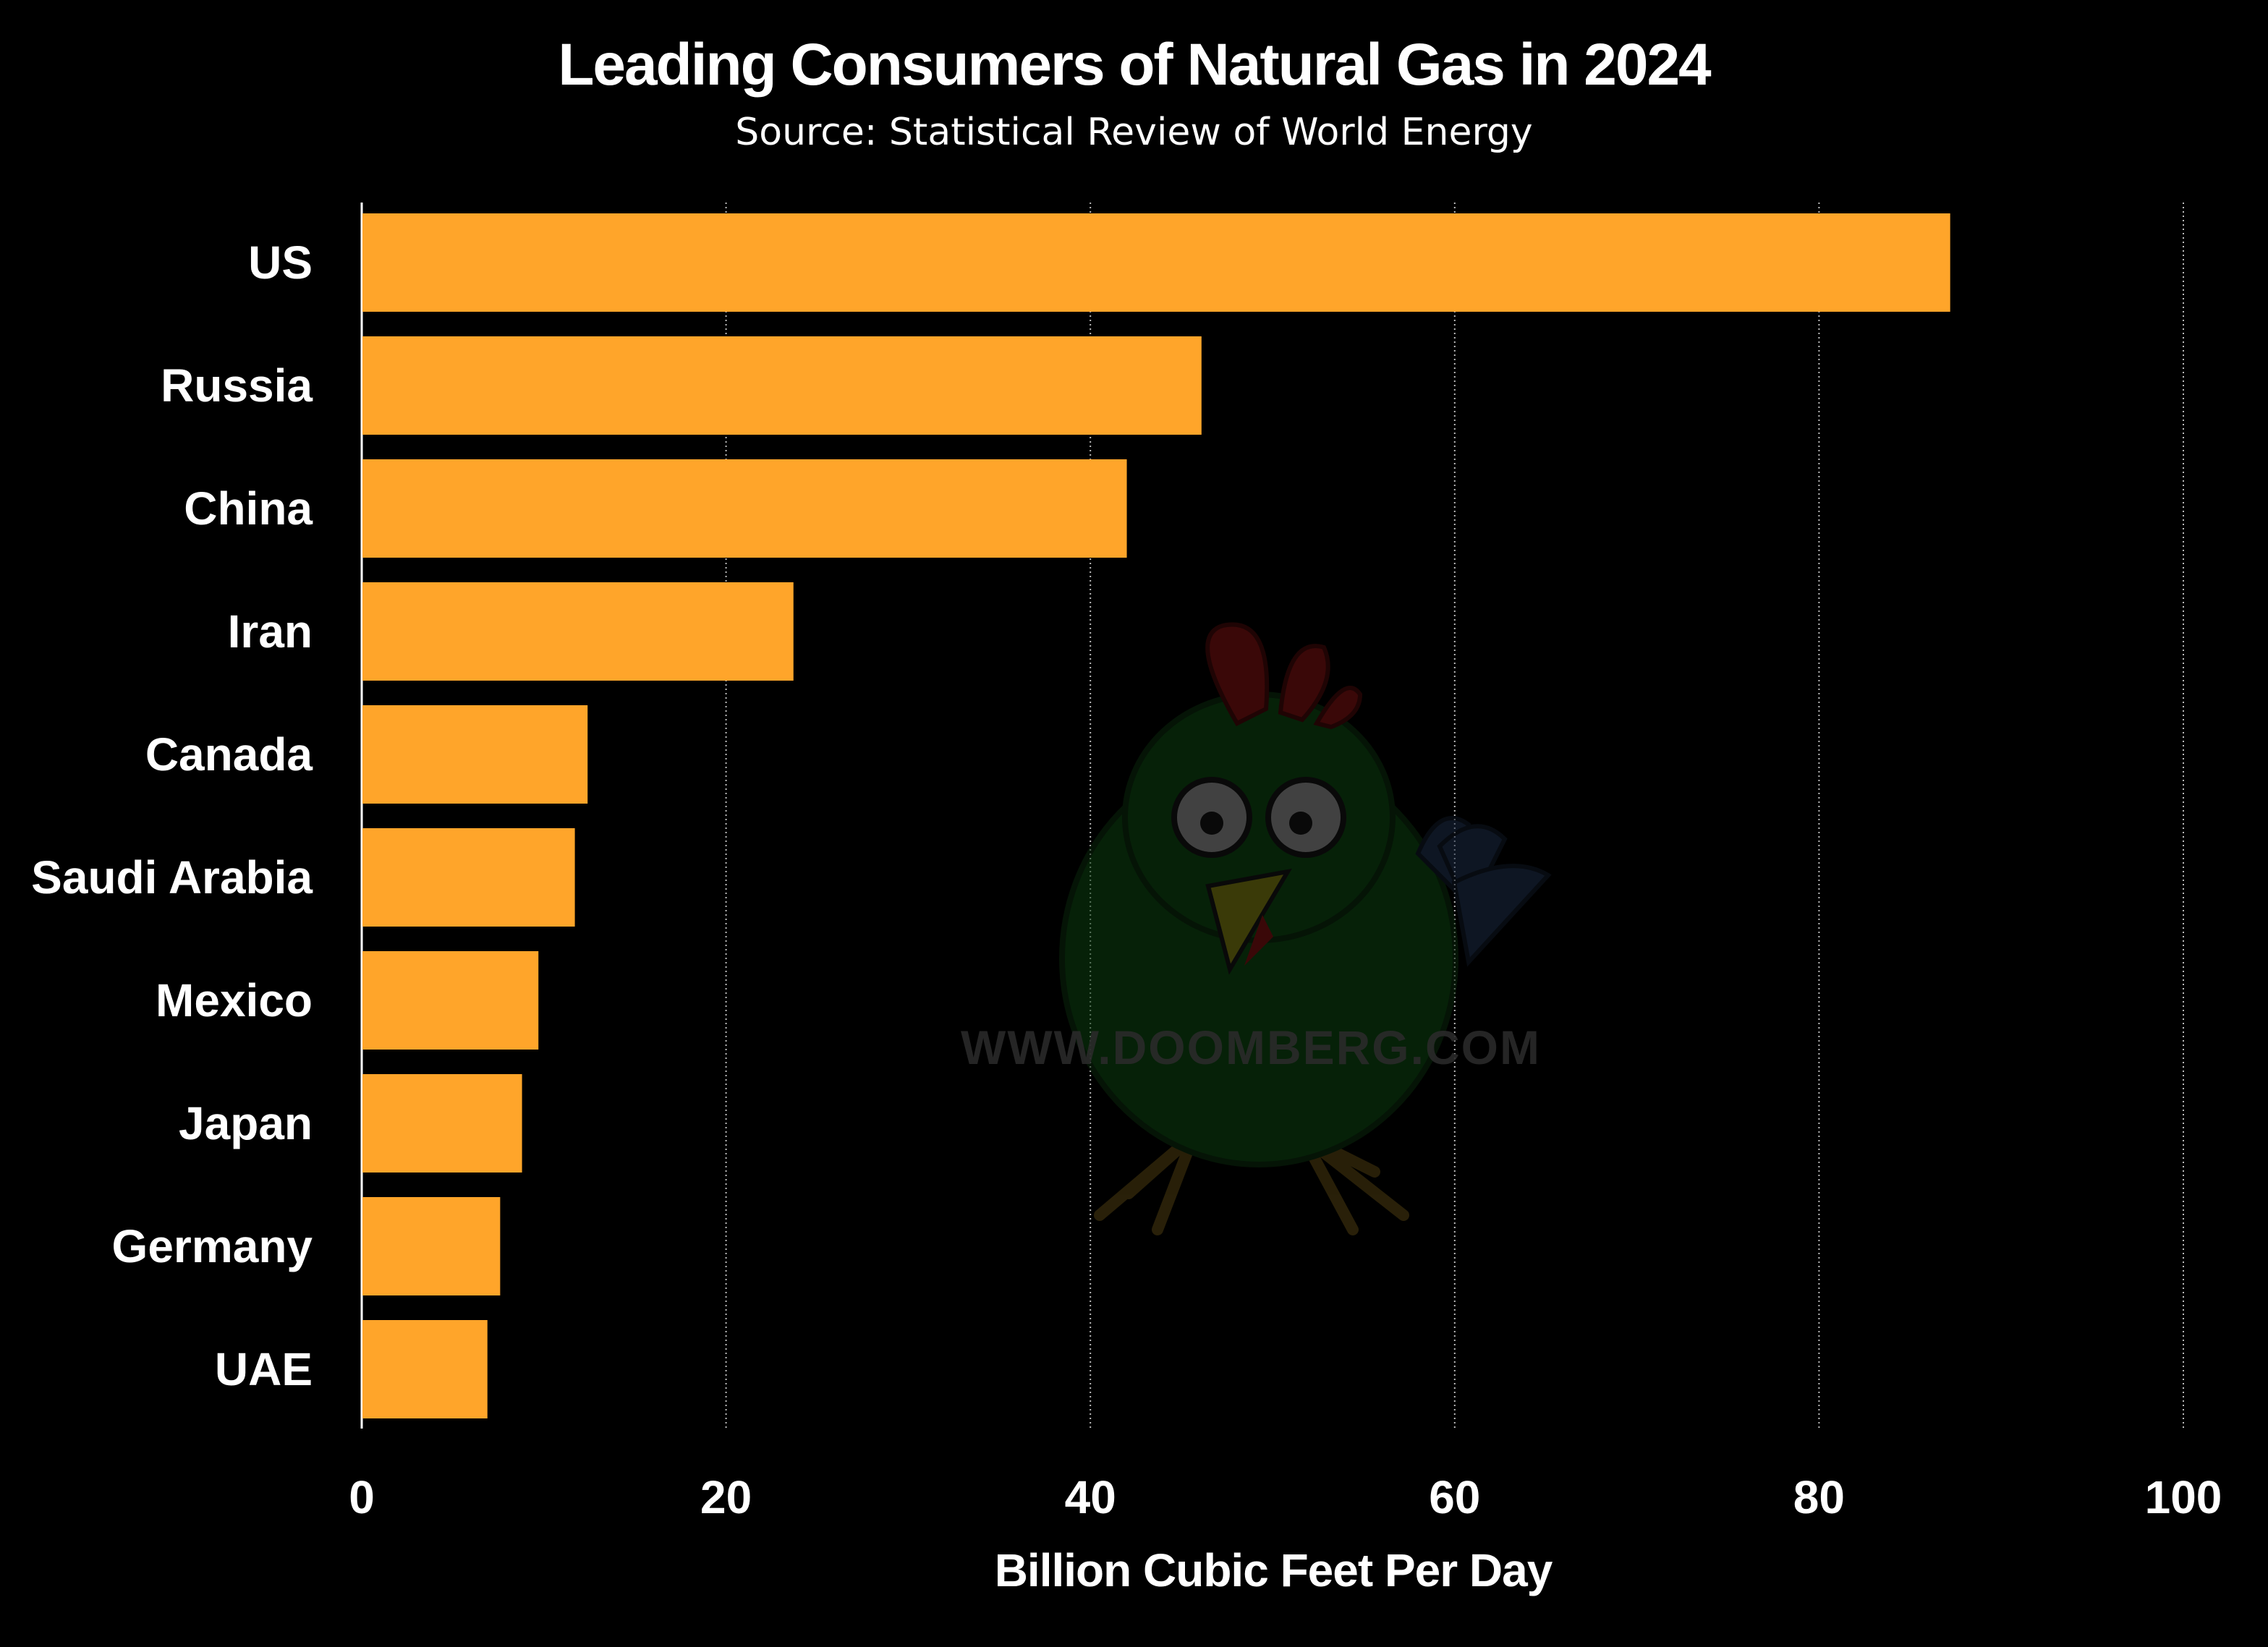  What do you see at coordinates (229, 754) in the screenshot?
I see `category-label: Canada` at bounding box center [229, 754].